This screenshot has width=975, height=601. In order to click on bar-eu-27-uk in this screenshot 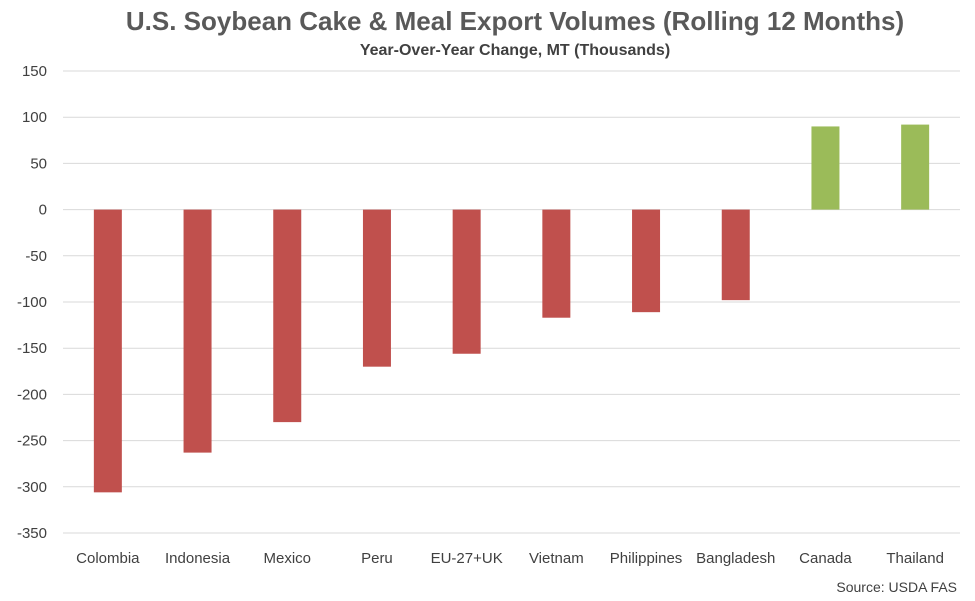, I will do `click(466, 281)`.